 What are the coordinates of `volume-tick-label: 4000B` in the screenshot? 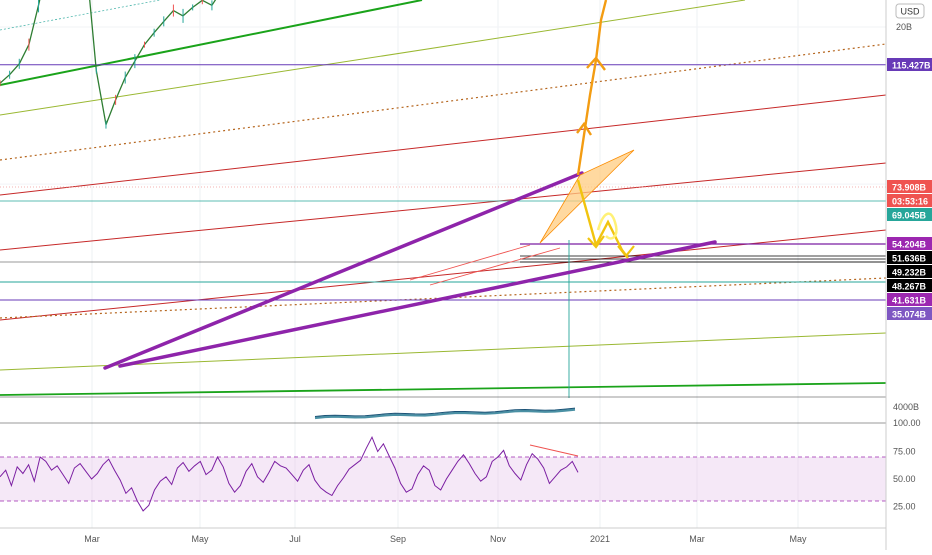 It's located at (906, 407).